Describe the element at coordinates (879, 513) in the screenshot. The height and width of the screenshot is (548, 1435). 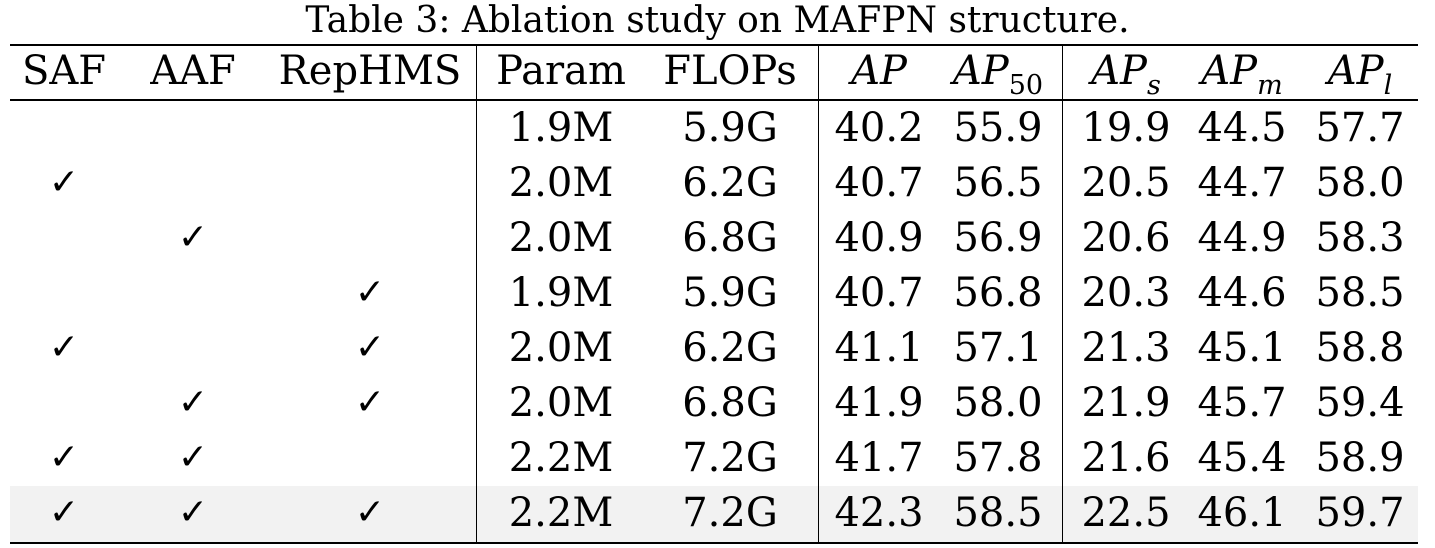
I see `cell-ap: 42.3` at that location.